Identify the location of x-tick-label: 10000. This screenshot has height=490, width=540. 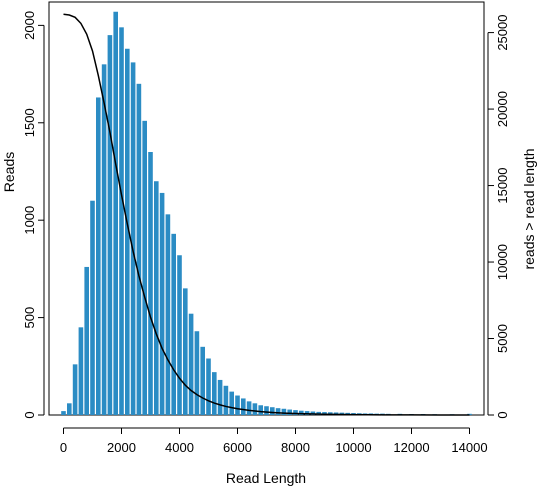
(353, 447).